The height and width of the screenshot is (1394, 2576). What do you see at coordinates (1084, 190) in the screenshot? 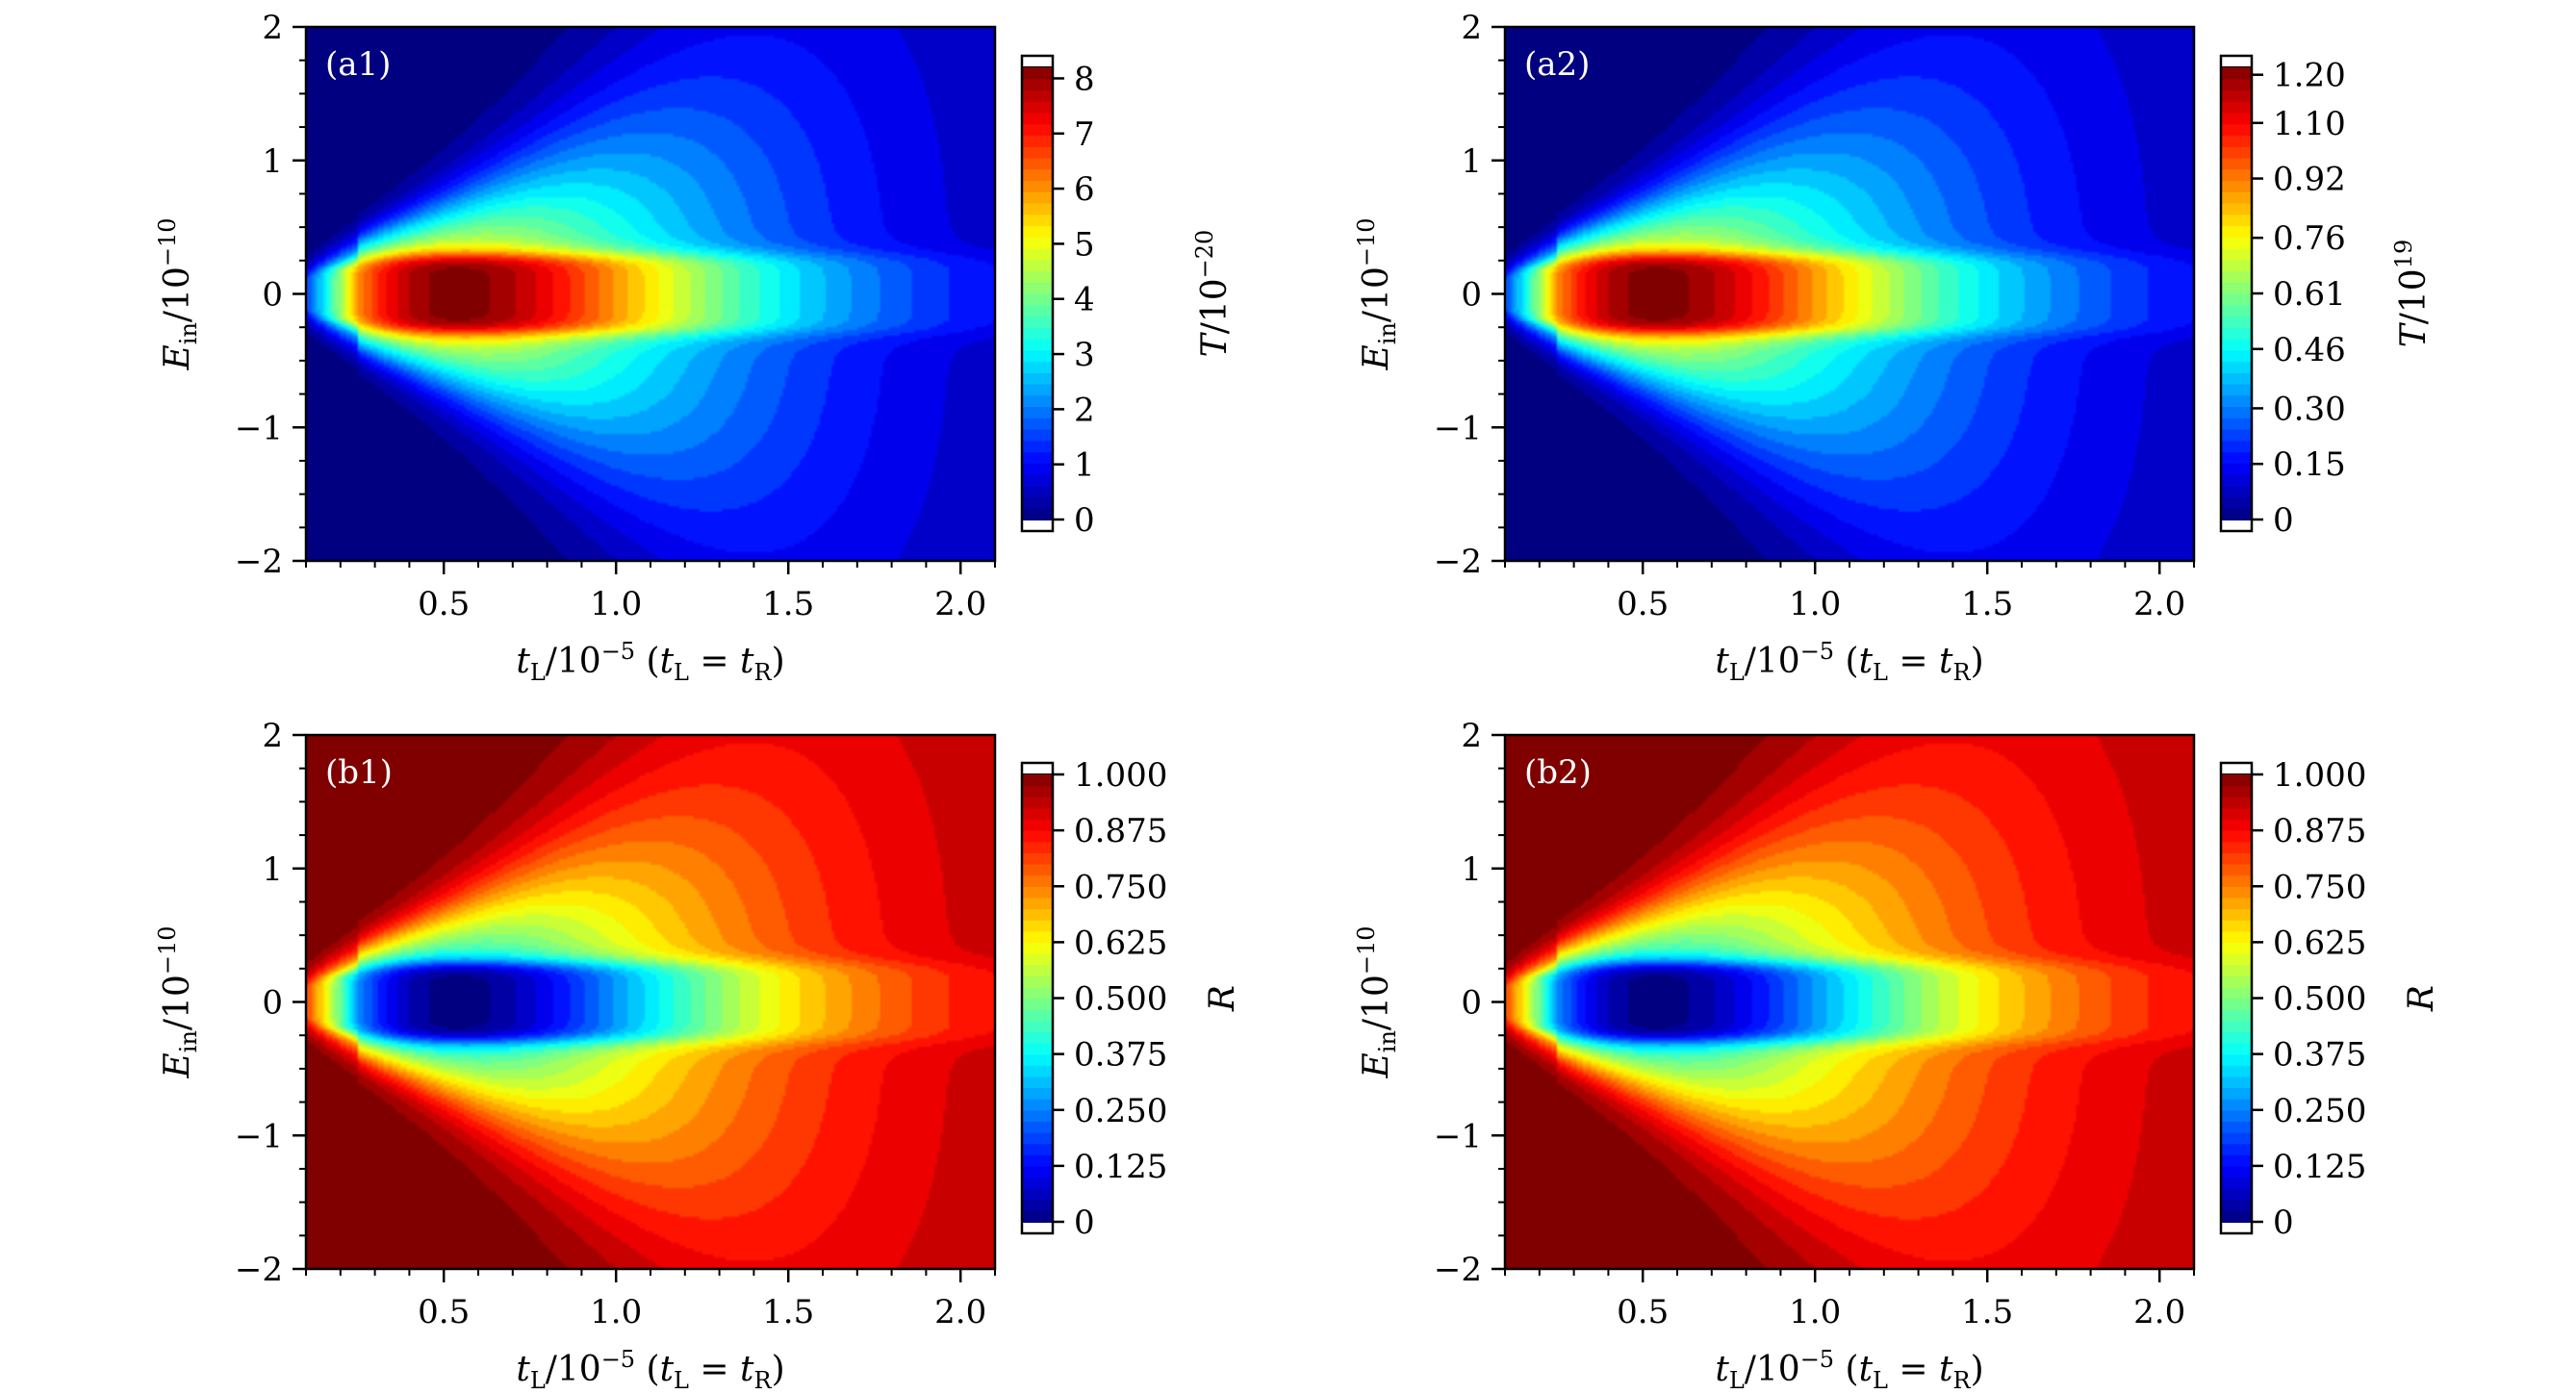
I see `colorbar-tick-label: 6` at bounding box center [1084, 190].